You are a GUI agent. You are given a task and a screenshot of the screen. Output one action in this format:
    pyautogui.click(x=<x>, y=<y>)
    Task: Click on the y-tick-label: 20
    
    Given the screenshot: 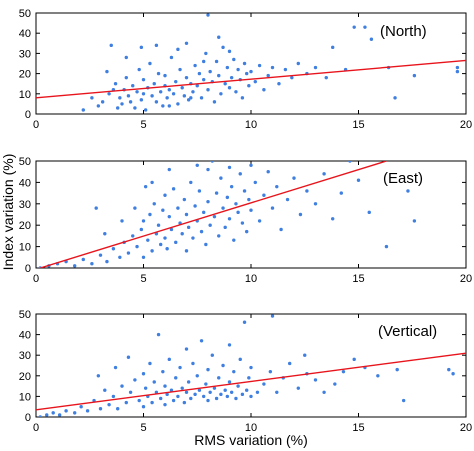 What is the action you would take?
    pyautogui.click(x=25, y=75)
    